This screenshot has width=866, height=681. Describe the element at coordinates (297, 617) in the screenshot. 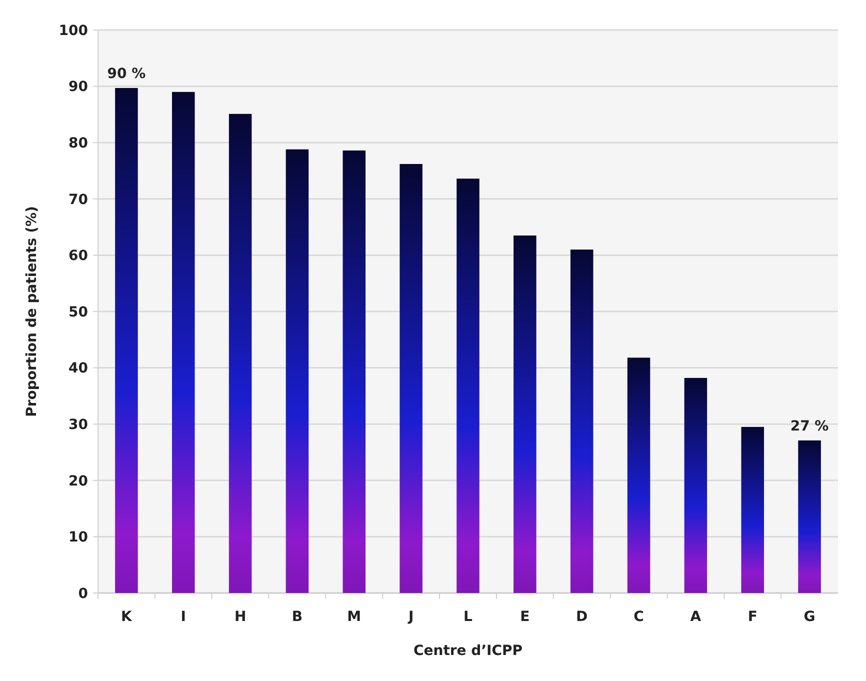

I see `x-tick-label: B` at that location.